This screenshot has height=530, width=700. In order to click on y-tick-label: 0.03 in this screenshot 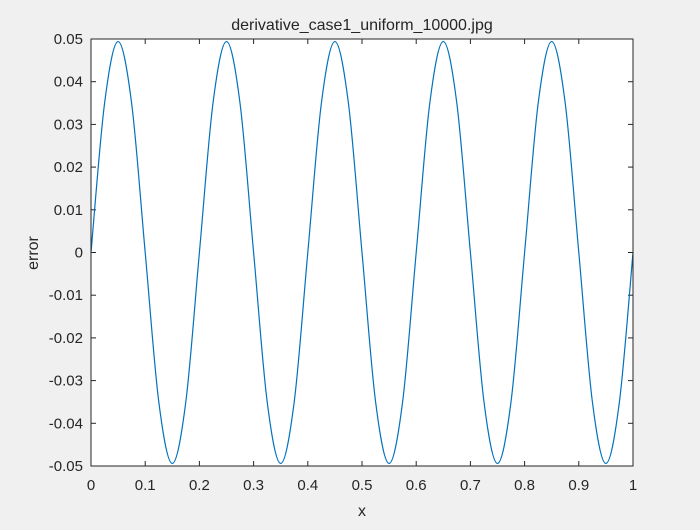, I will do `click(68, 124)`.